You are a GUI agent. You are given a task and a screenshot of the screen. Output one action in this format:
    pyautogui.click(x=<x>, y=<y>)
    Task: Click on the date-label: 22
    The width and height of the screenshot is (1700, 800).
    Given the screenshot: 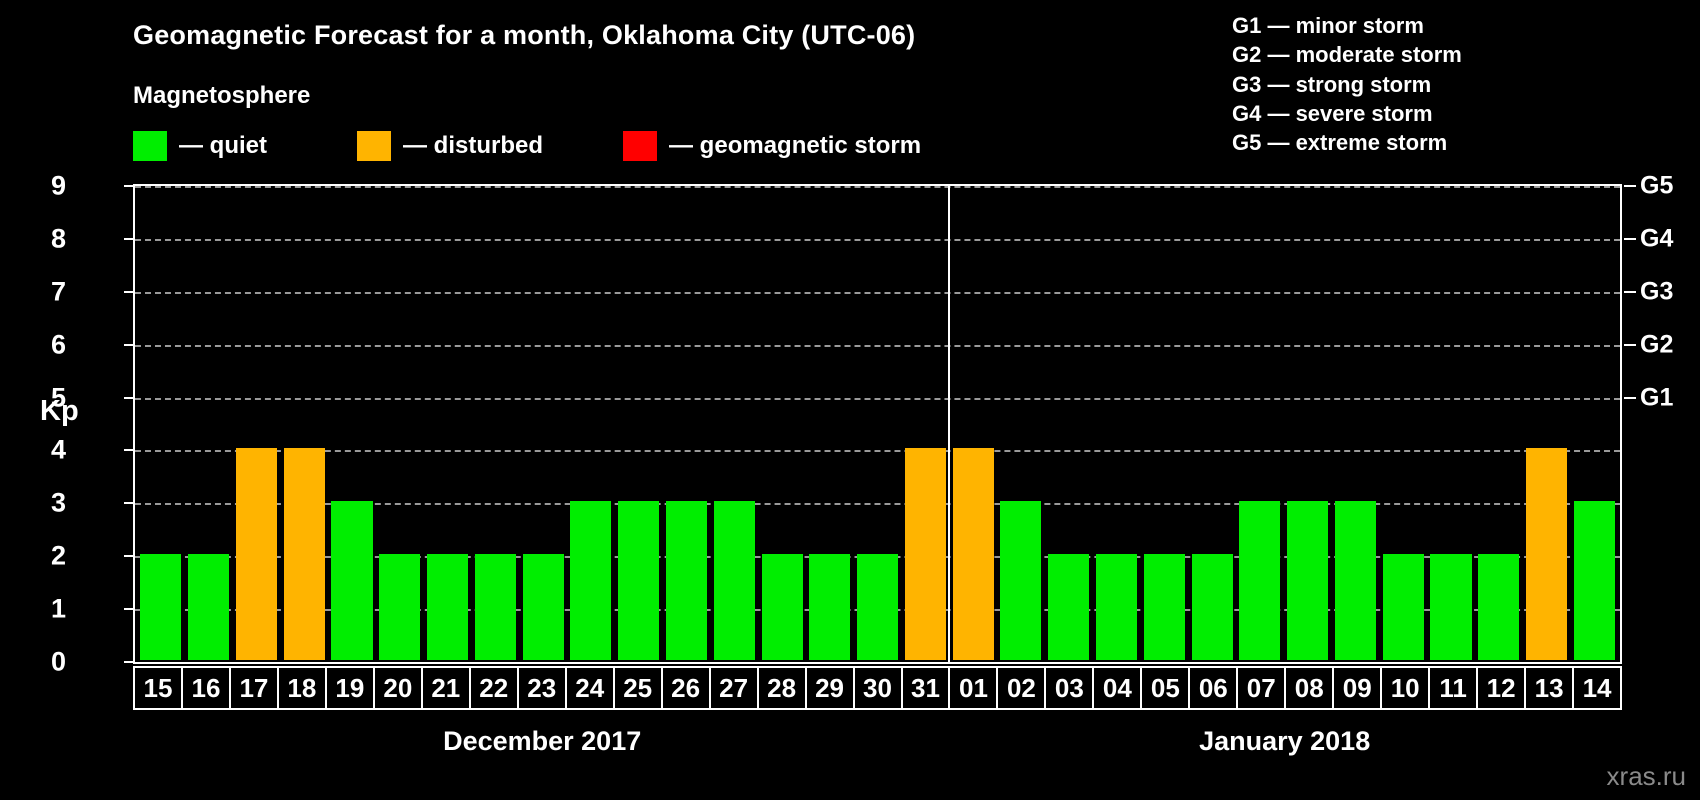 What is the action you would take?
    pyautogui.click(x=493, y=688)
    